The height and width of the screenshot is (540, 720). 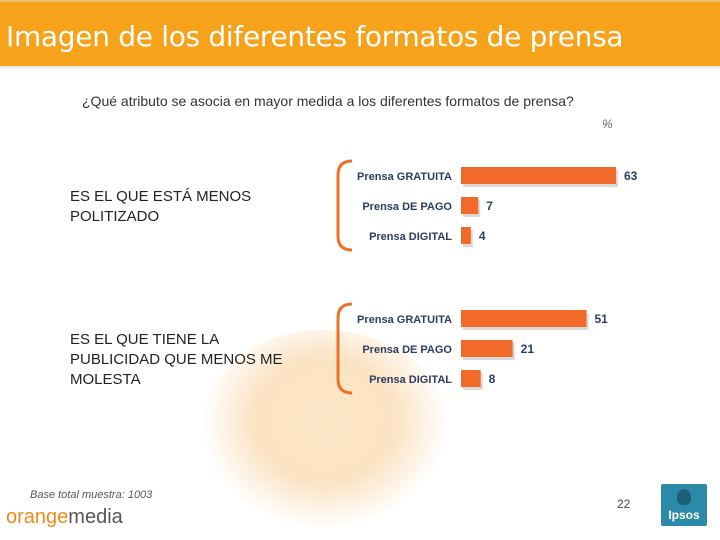 What do you see at coordinates (37, 517) in the screenshot?
I see `logo-part-orange: orange` at bounding box center [37, 517].